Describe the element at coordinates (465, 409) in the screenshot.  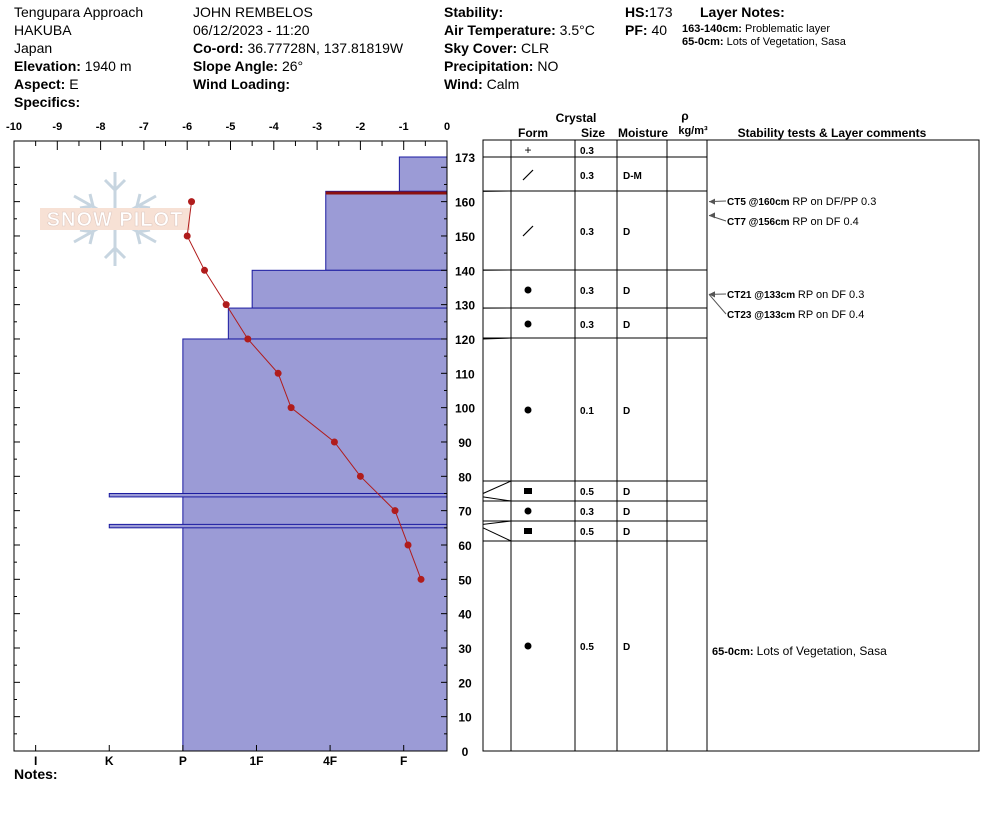
I see `depth-tick-label: 100` at that location.